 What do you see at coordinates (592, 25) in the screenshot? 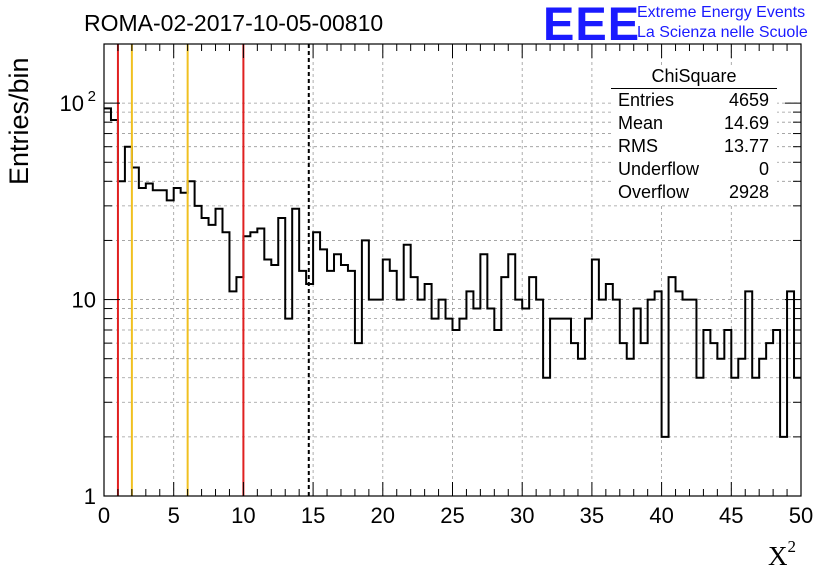
I see `eee-logo: EEE` at bounding box center [592, 25].